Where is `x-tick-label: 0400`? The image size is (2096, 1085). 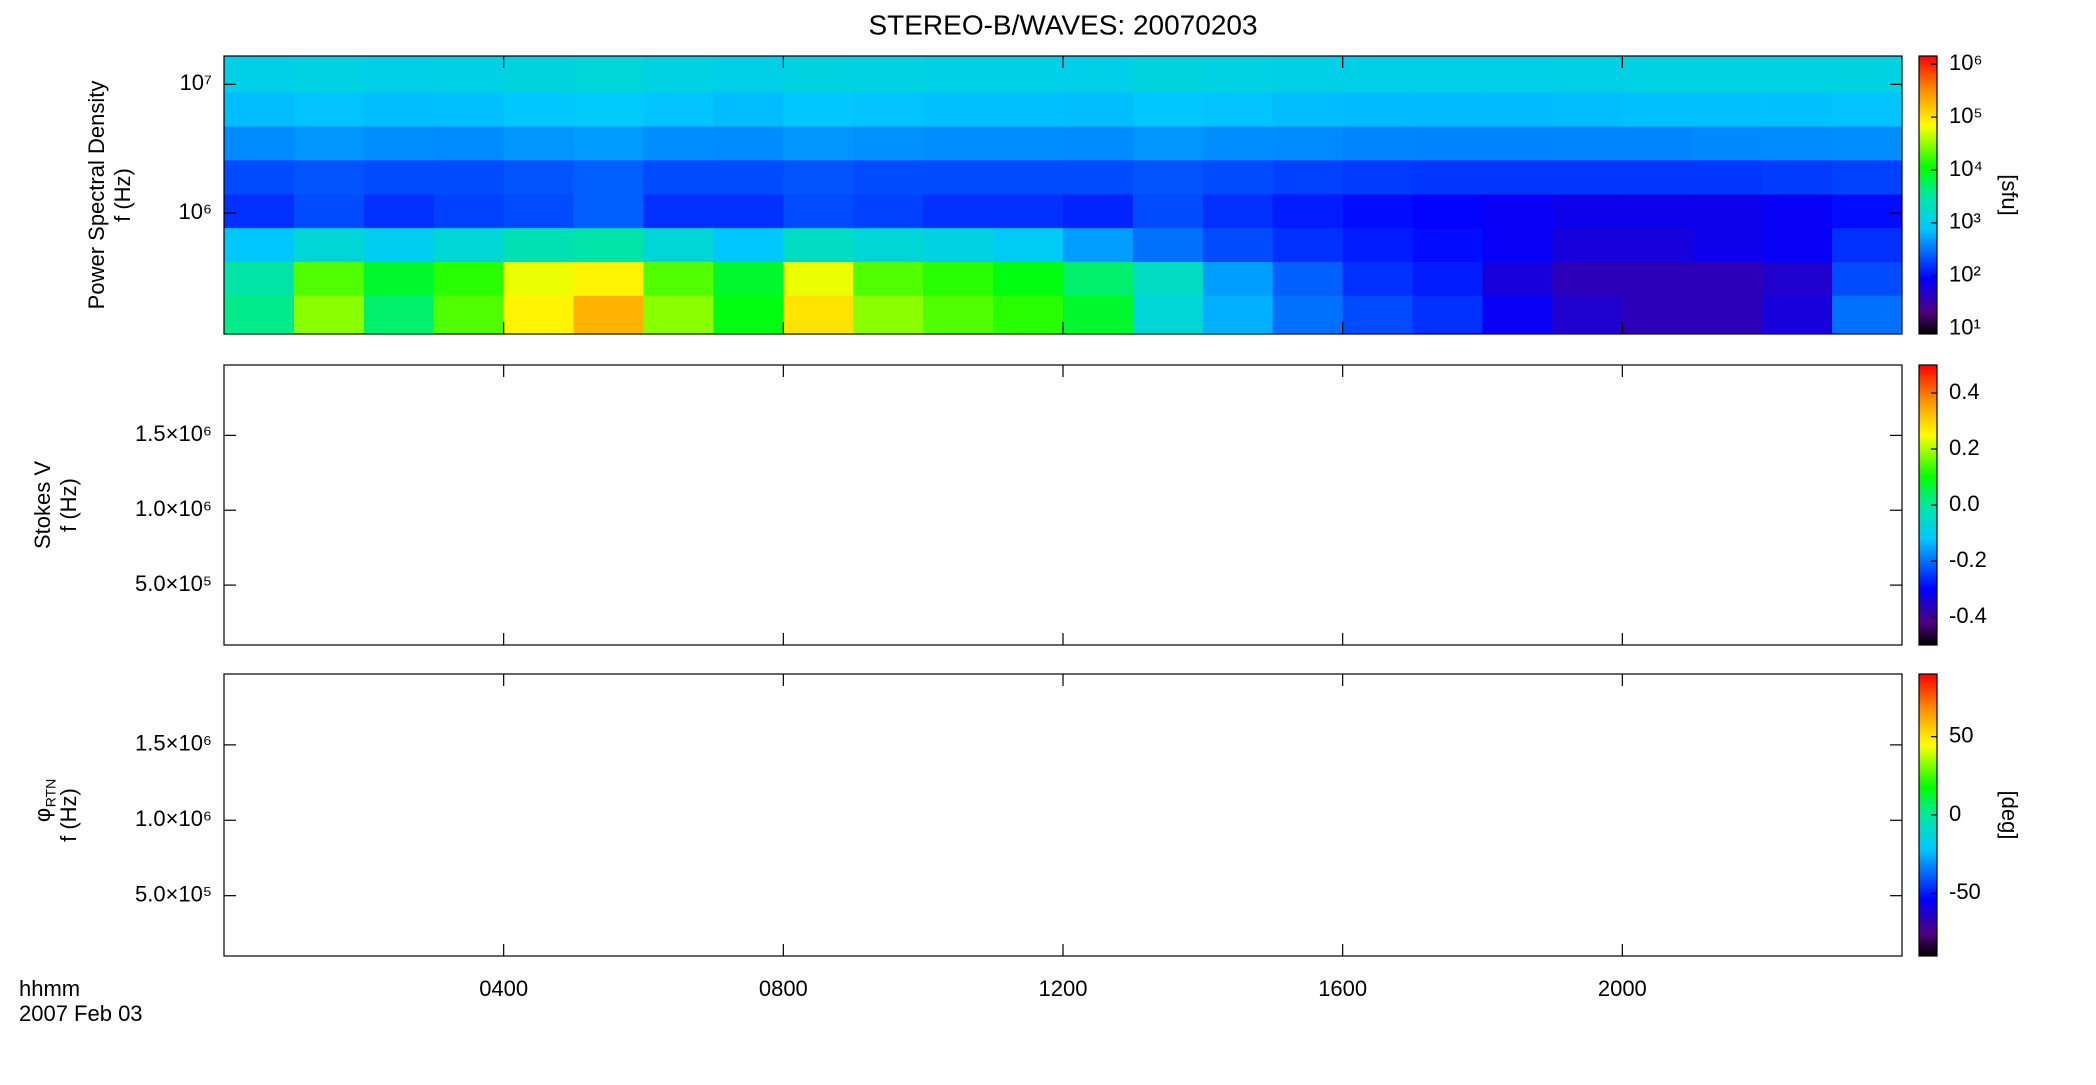
x-tick-label: 0400 is located at coordinates (503, 988).